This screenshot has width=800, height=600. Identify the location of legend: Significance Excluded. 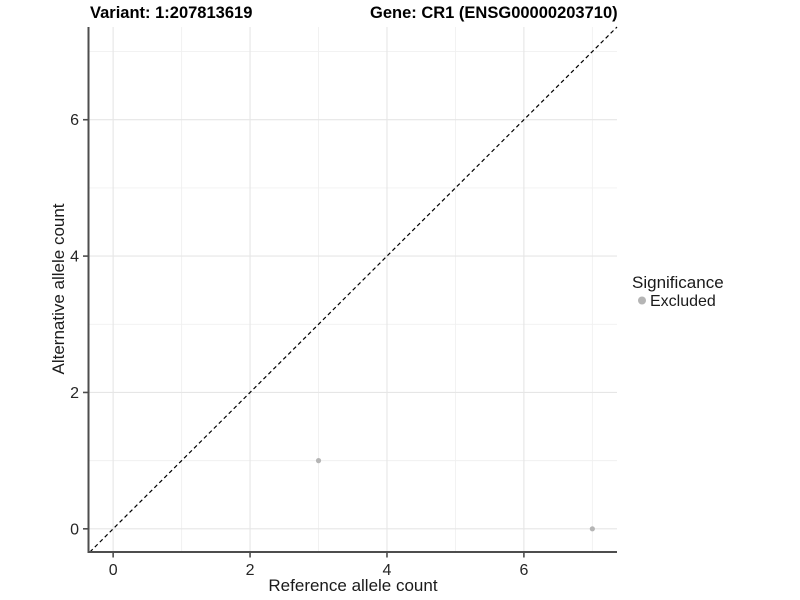
(678, 291).